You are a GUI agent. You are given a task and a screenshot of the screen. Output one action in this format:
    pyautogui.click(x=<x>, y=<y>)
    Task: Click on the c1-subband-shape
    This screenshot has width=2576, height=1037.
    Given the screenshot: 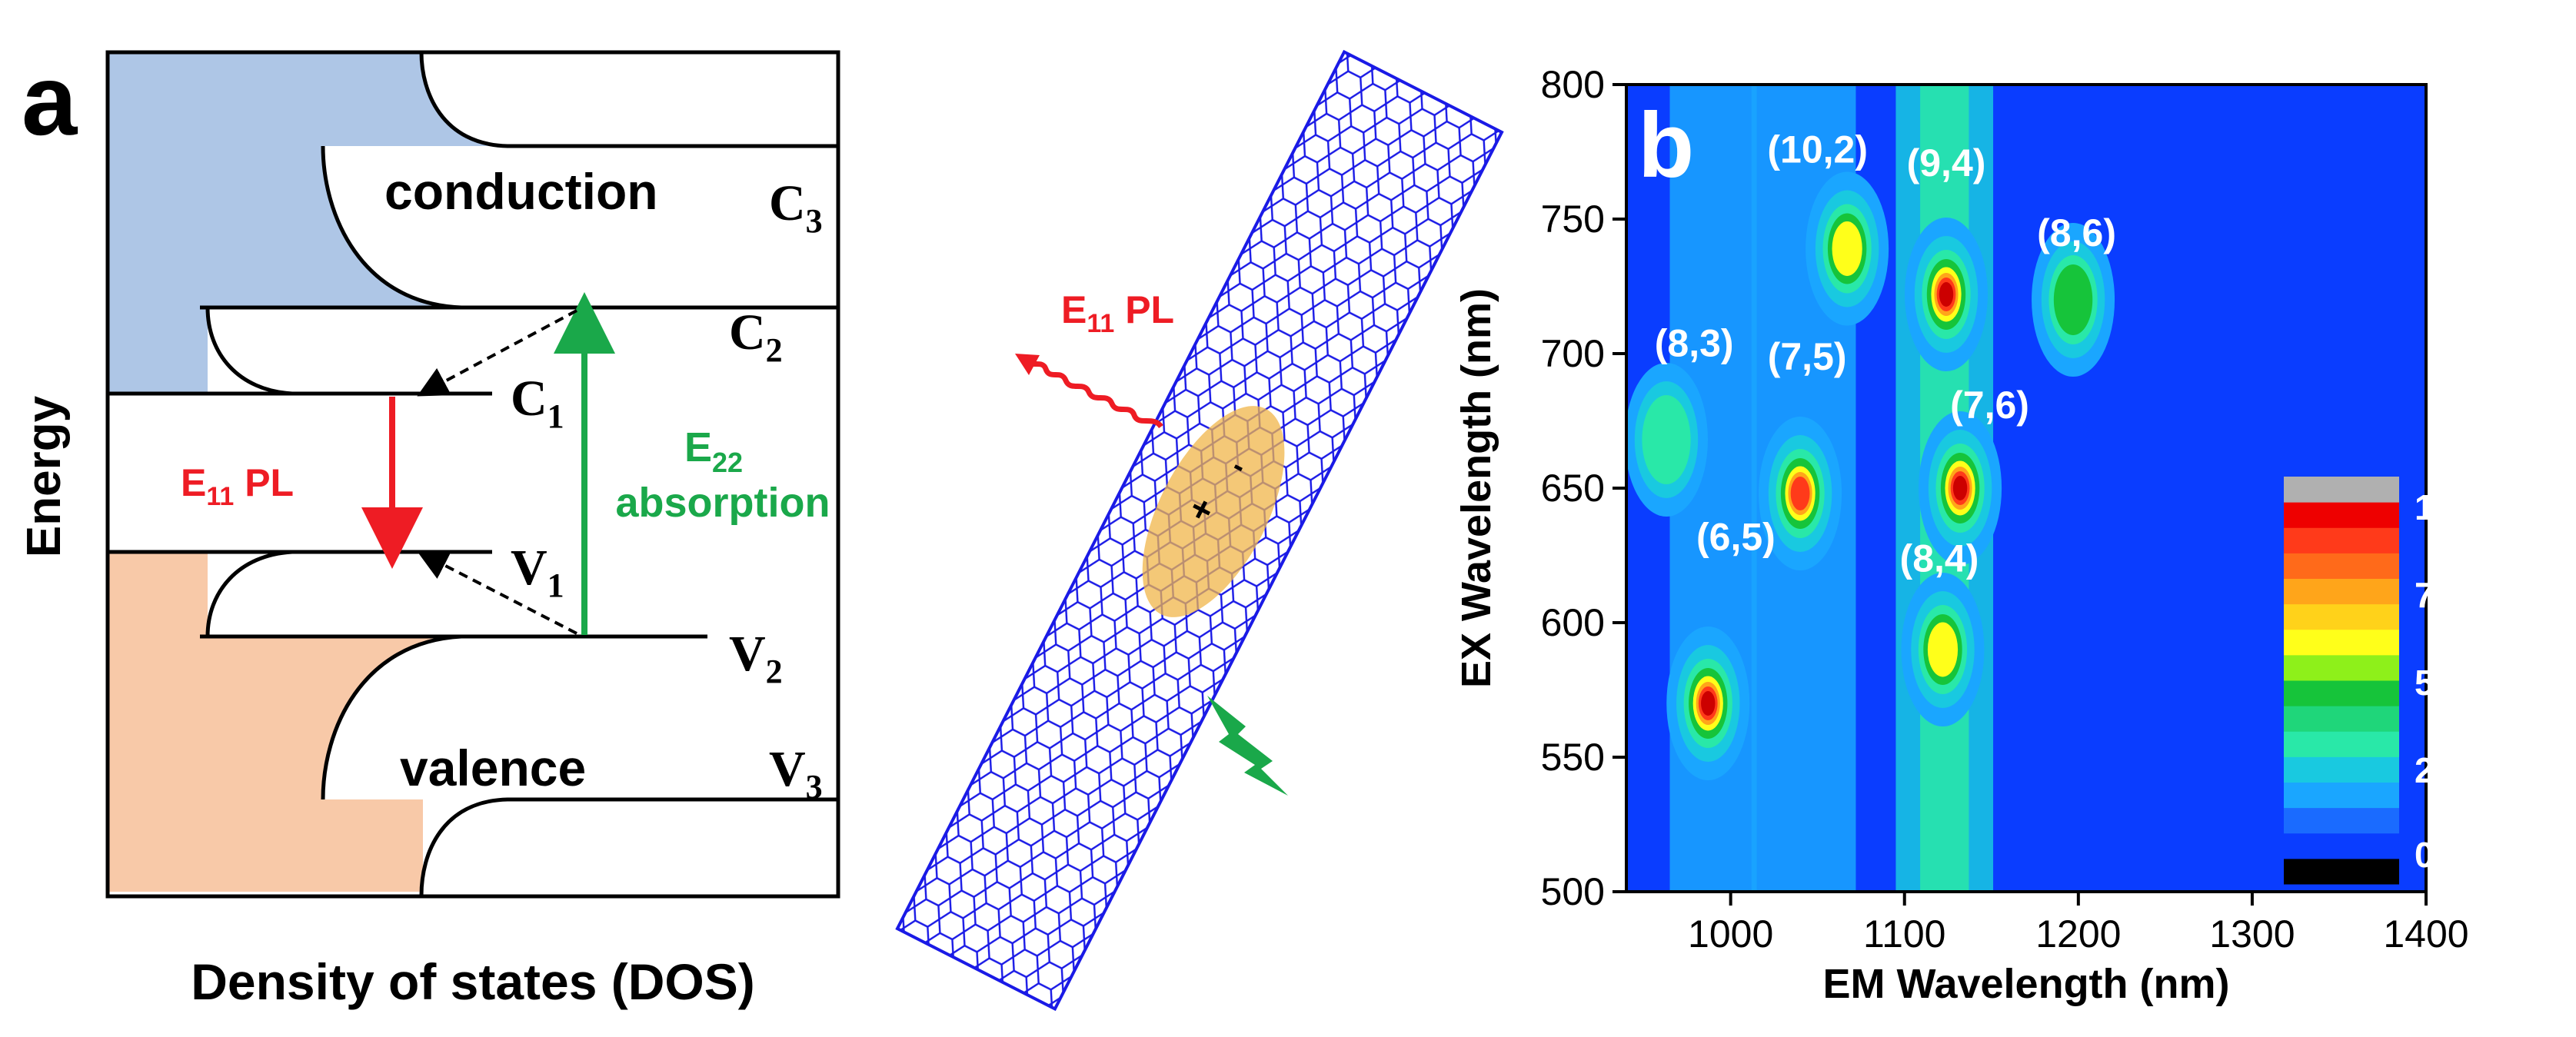 What is the action you would take?
    pyautogui.click(x=523, y=350)
    